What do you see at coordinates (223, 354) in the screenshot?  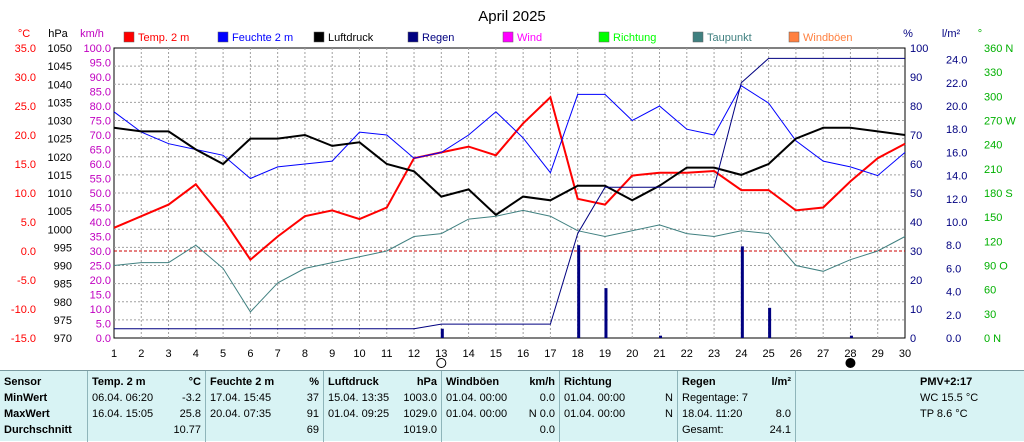 I see `x-tick-label: 5` at bounding box center [223, 354].